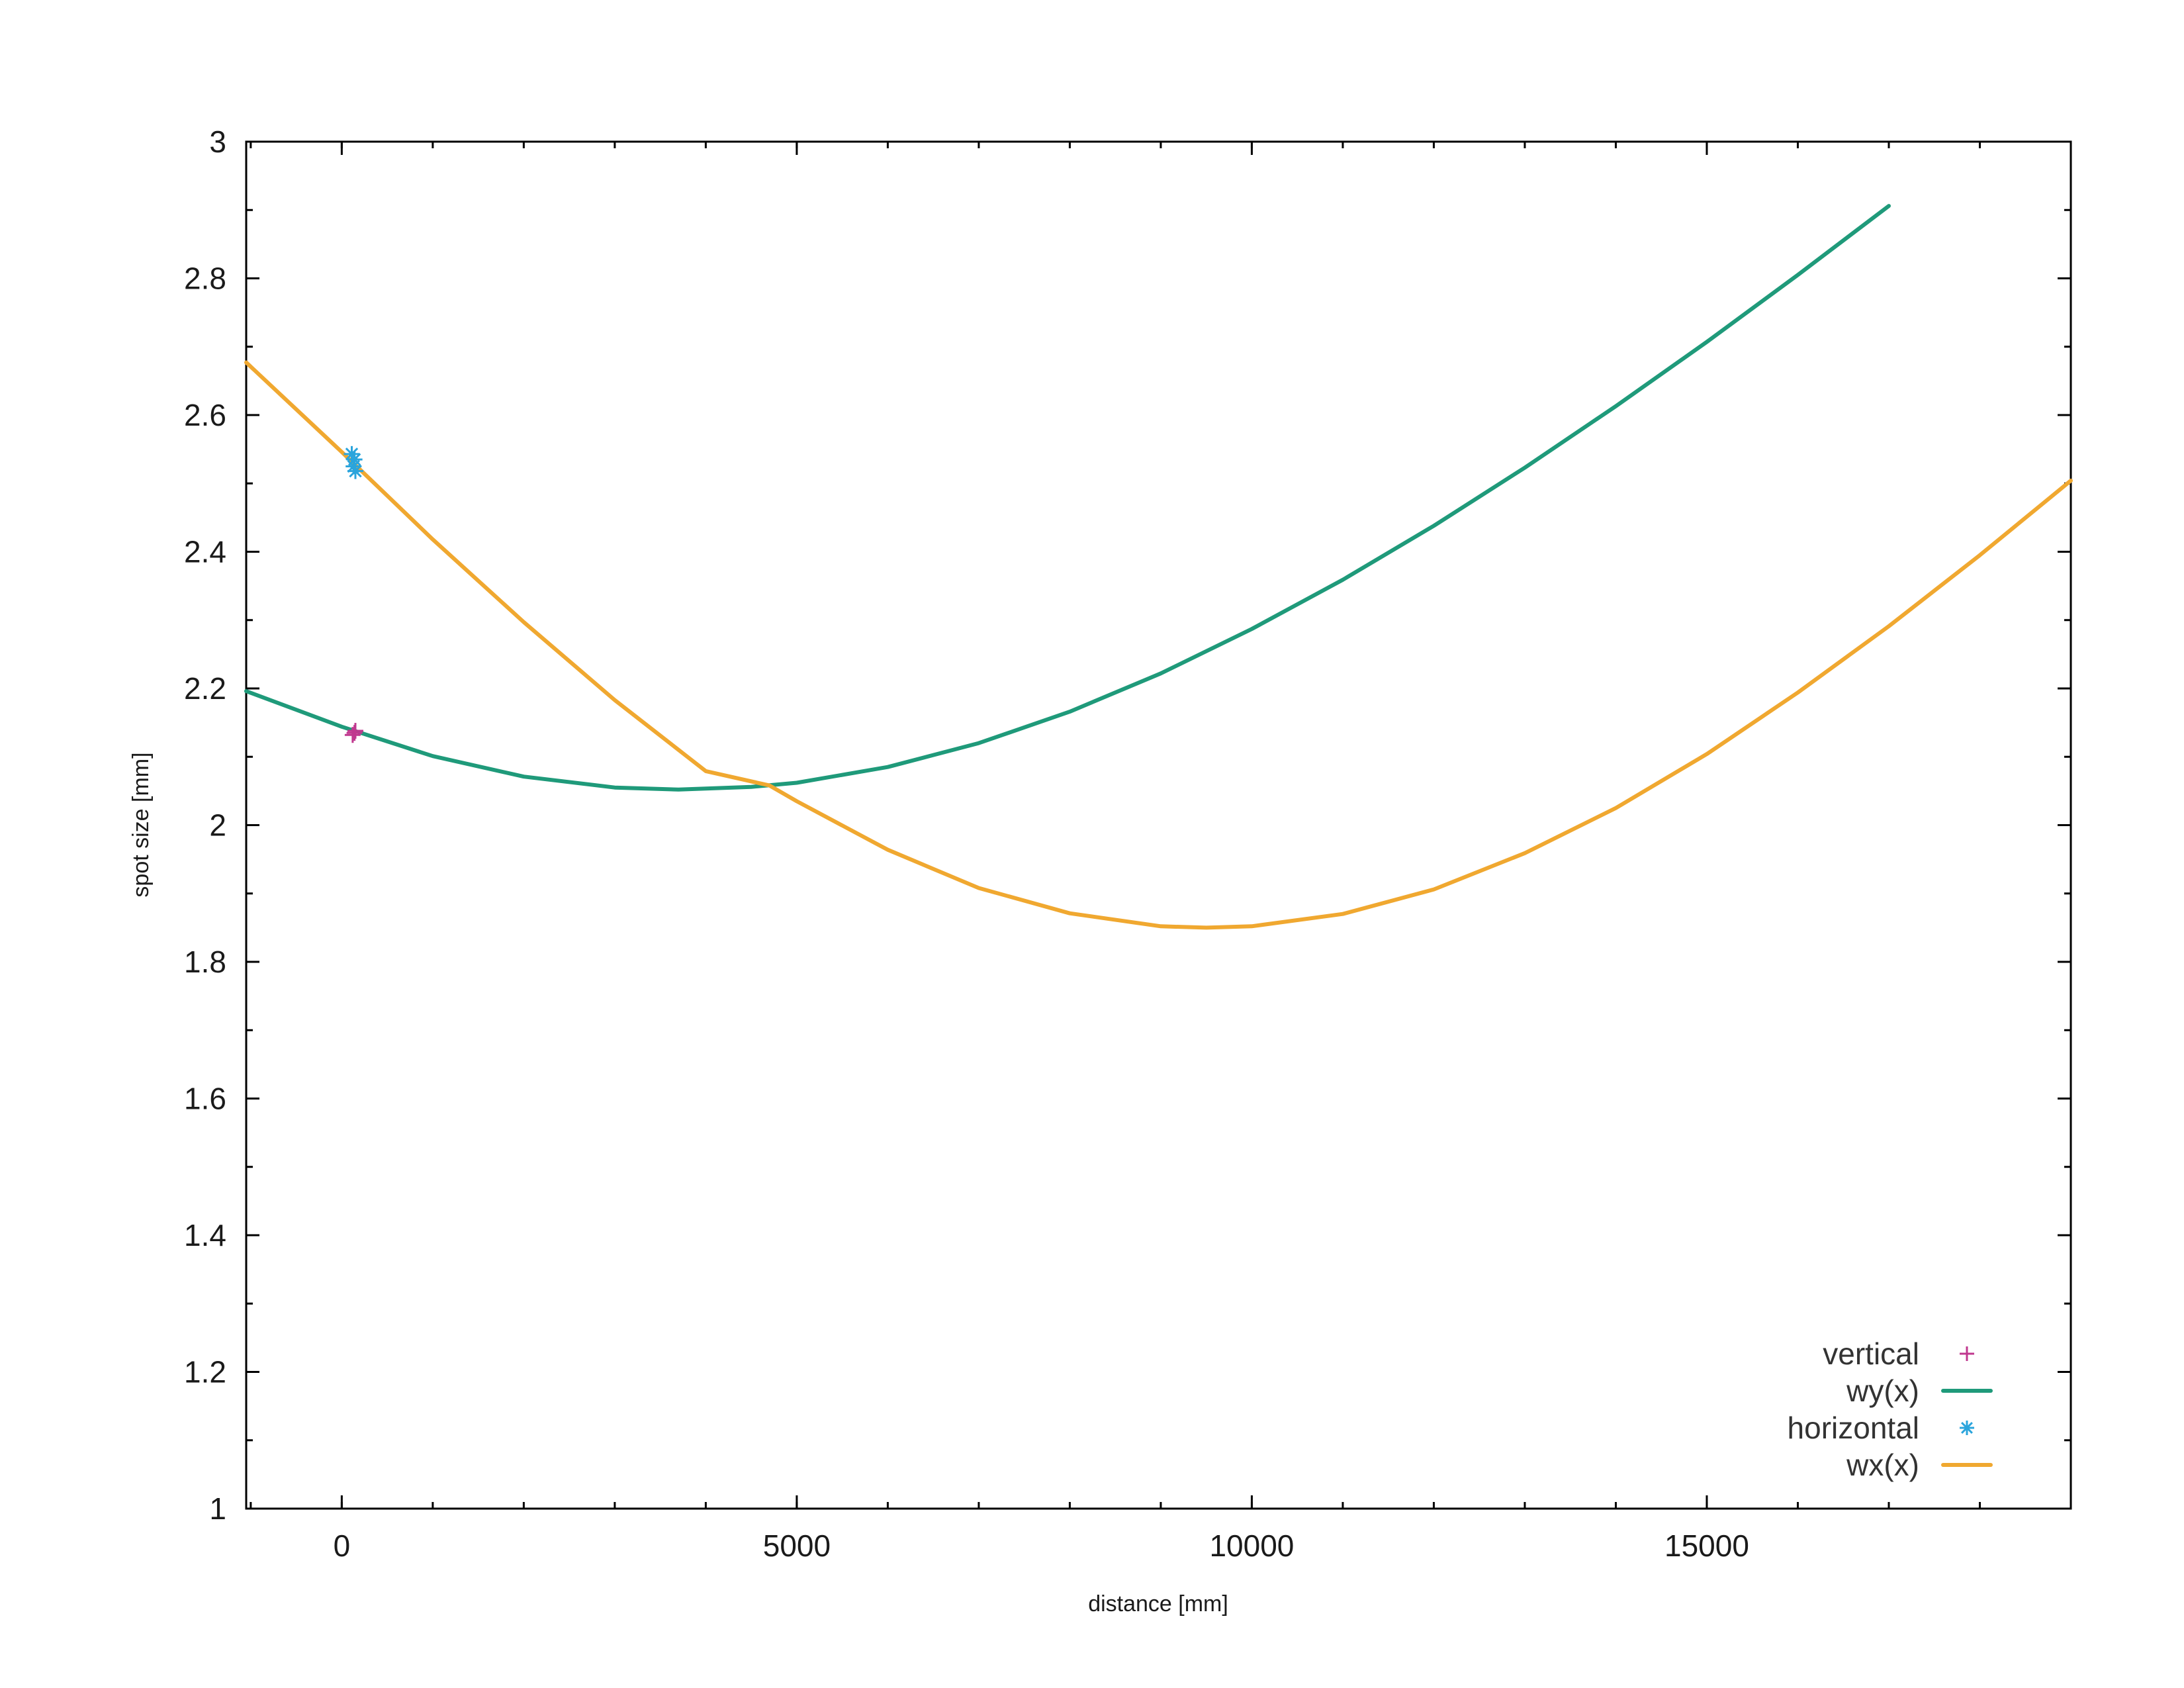 The height and width of the screenshot is (1688, 2184). Describe the element at coordinates (1706, 1545) in the screenshot. I see `x-tick-label: 15000` at that location.